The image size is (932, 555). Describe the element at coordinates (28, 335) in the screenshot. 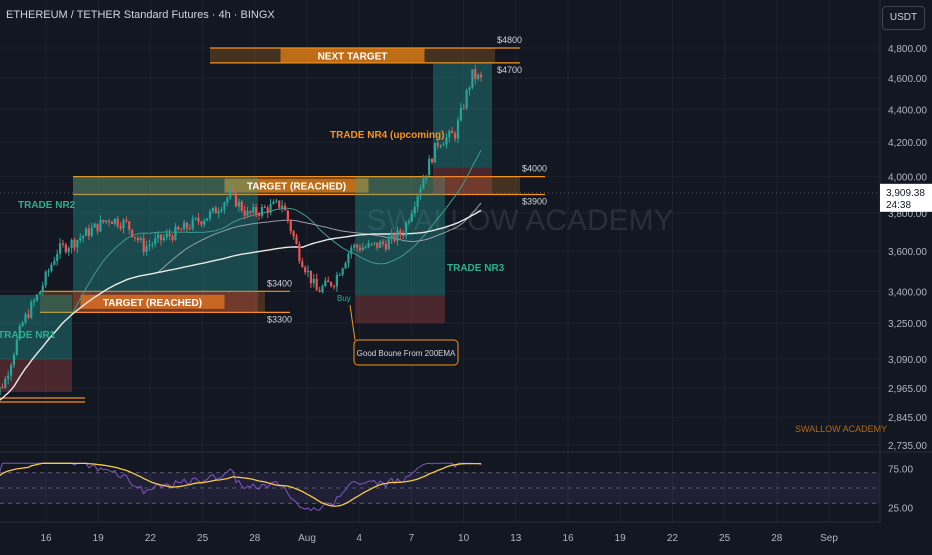

I see `trade-label: TRADE NR1` at that location.